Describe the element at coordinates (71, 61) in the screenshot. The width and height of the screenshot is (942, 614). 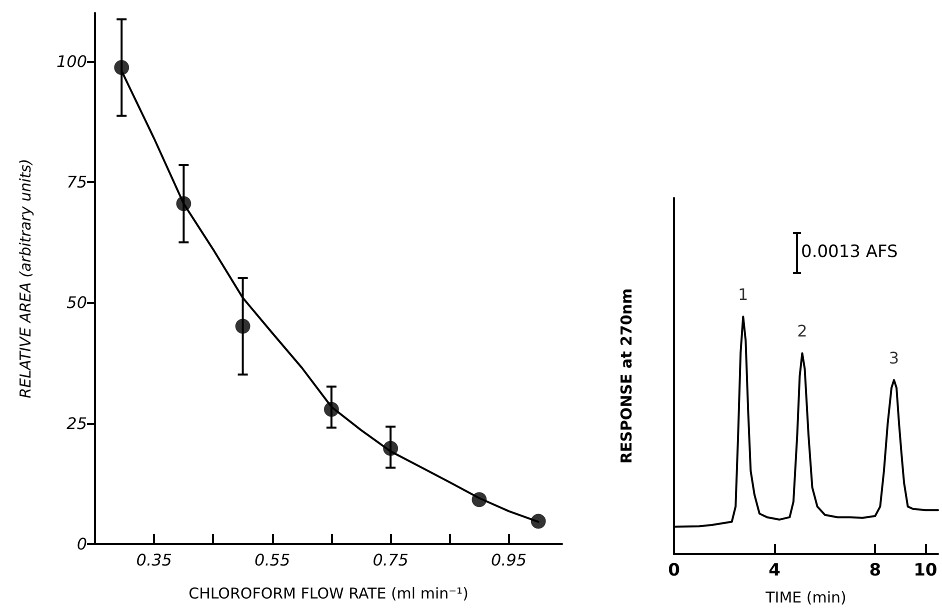
I see `y-tick-label: 100` at that location.